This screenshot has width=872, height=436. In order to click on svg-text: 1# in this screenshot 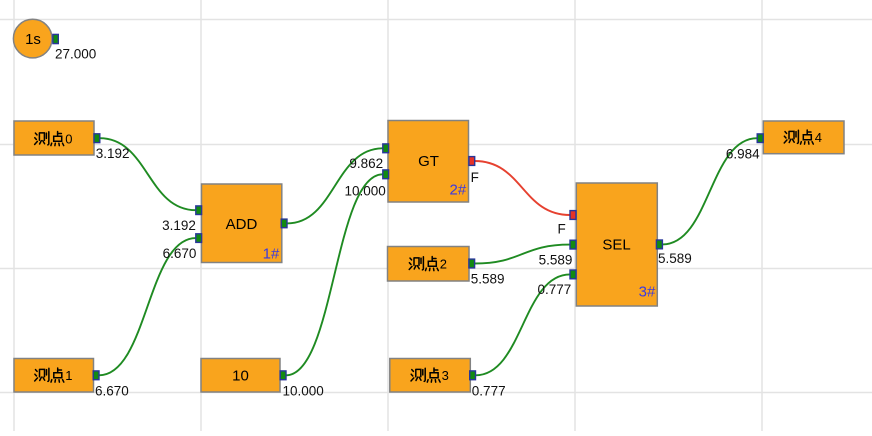, I will do `click(271, 253)`.